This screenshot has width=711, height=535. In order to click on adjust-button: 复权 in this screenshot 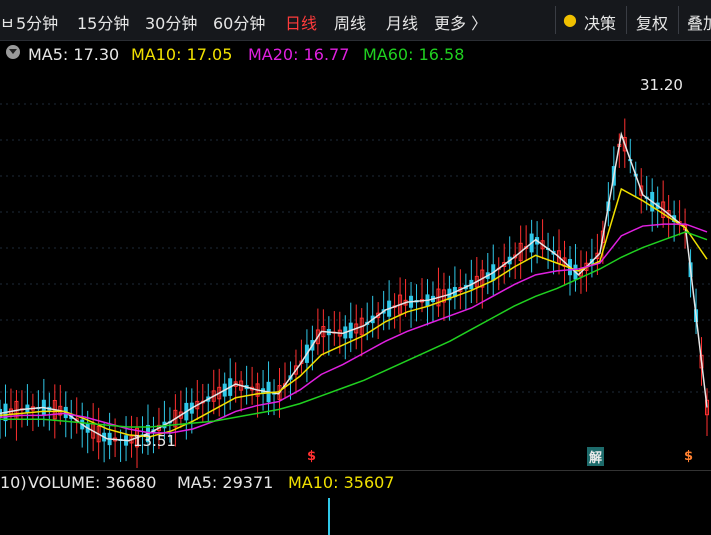, I will do `click(652, 23)`.